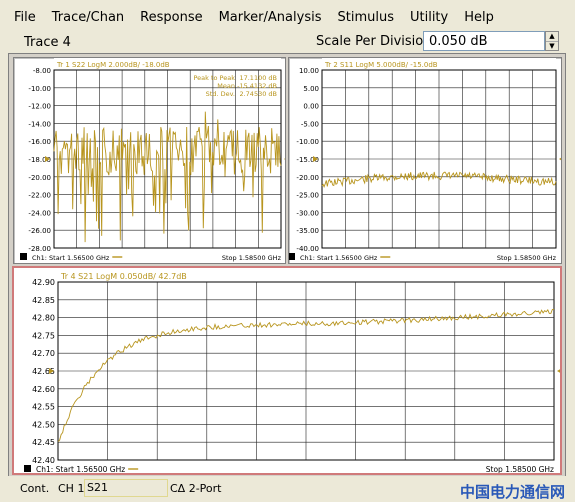  What do you see at coordinates (287, 489) in the screenshot?
I see `status-bar: Cont. CH 1: S21 CΔ 2-Port` at bounding box center [287, 489].